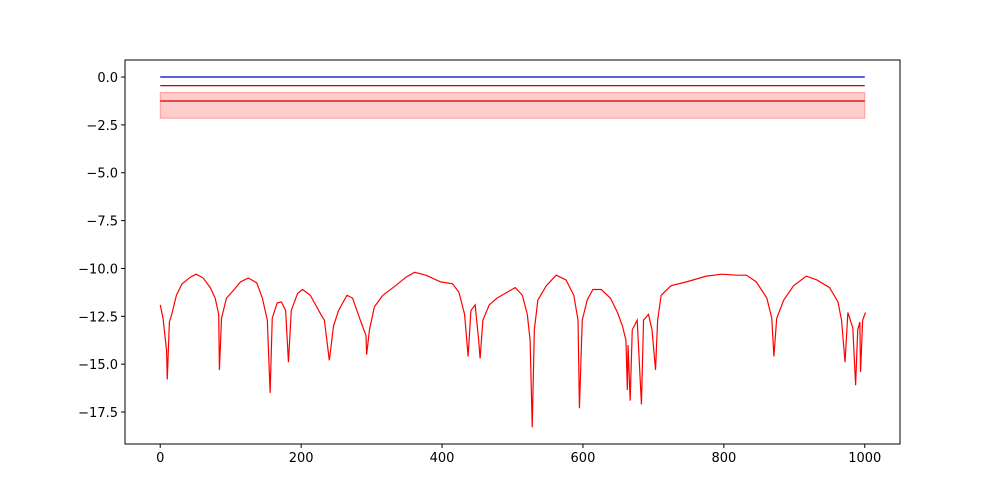 This screenshot has width=1000, height=500. What do you see at coordinates (160, 458) in the screenshot?
I see `x-tick-label: 0` at bounding box center [160, 458].